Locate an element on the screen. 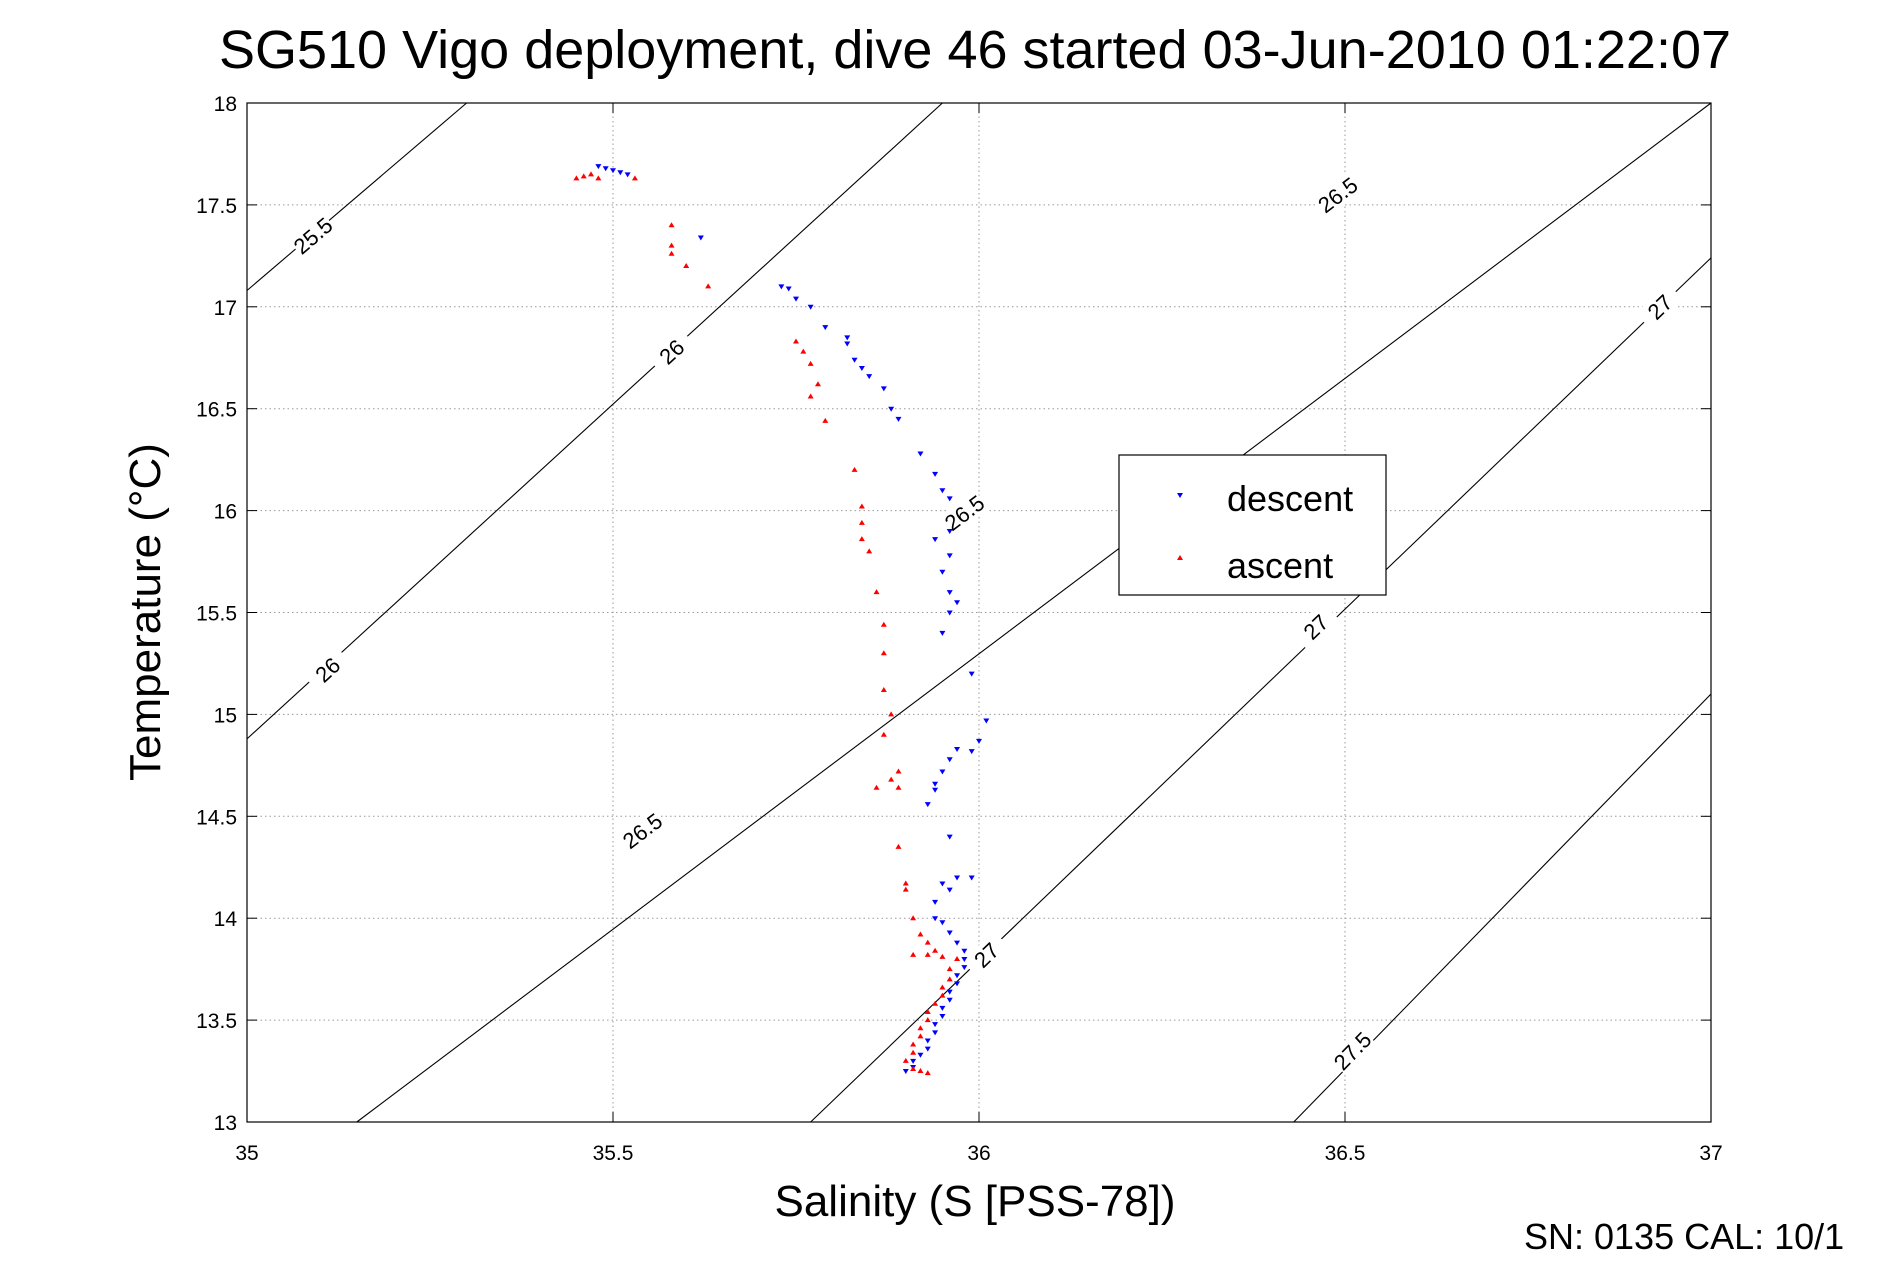  legend: descent ascent is located at coordinates (1252, 525).